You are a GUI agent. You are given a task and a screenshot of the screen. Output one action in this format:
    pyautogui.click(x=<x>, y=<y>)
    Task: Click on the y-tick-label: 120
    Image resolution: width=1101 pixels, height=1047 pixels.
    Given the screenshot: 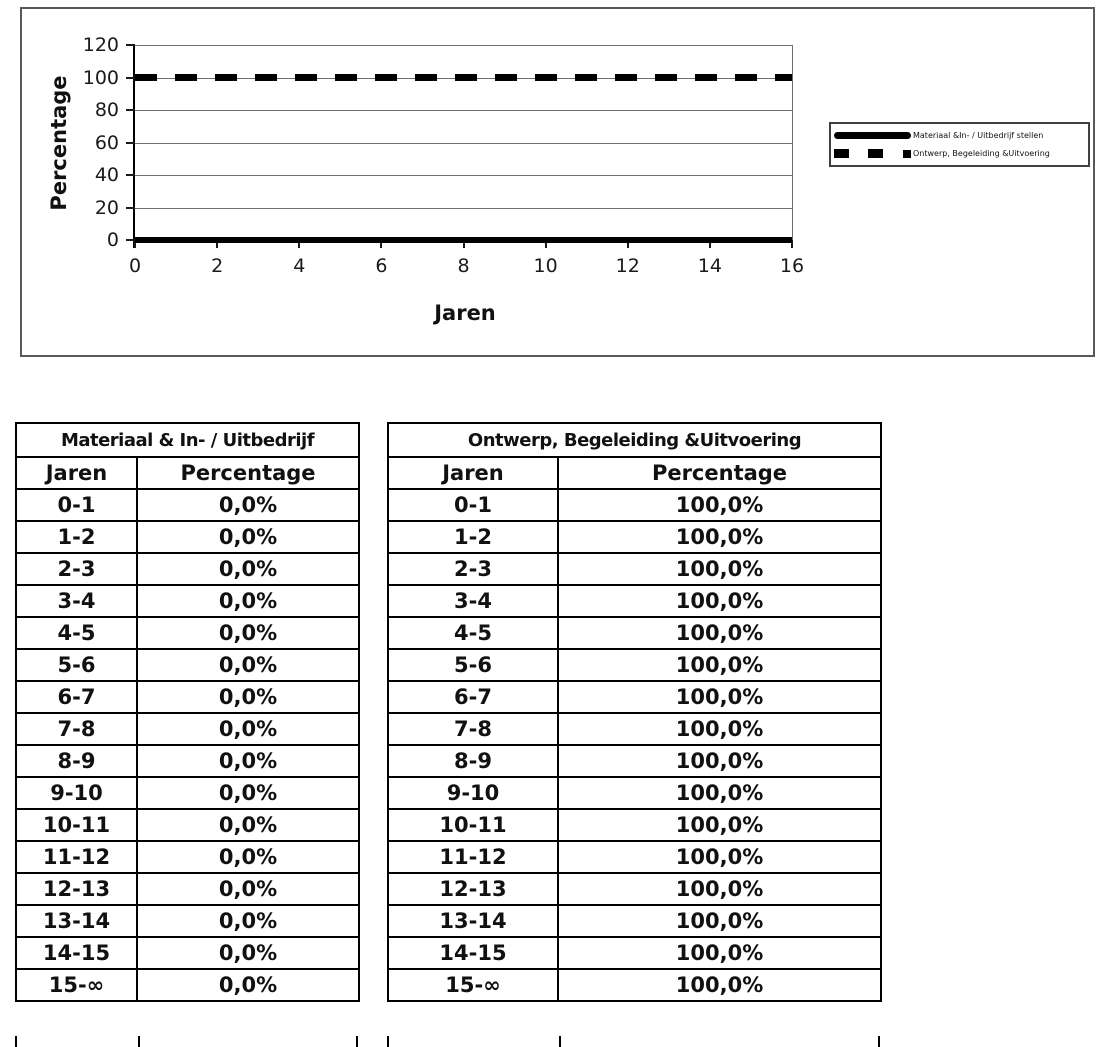 What is the action you would take?
    pyautogui.click(x=100, y=45)
    